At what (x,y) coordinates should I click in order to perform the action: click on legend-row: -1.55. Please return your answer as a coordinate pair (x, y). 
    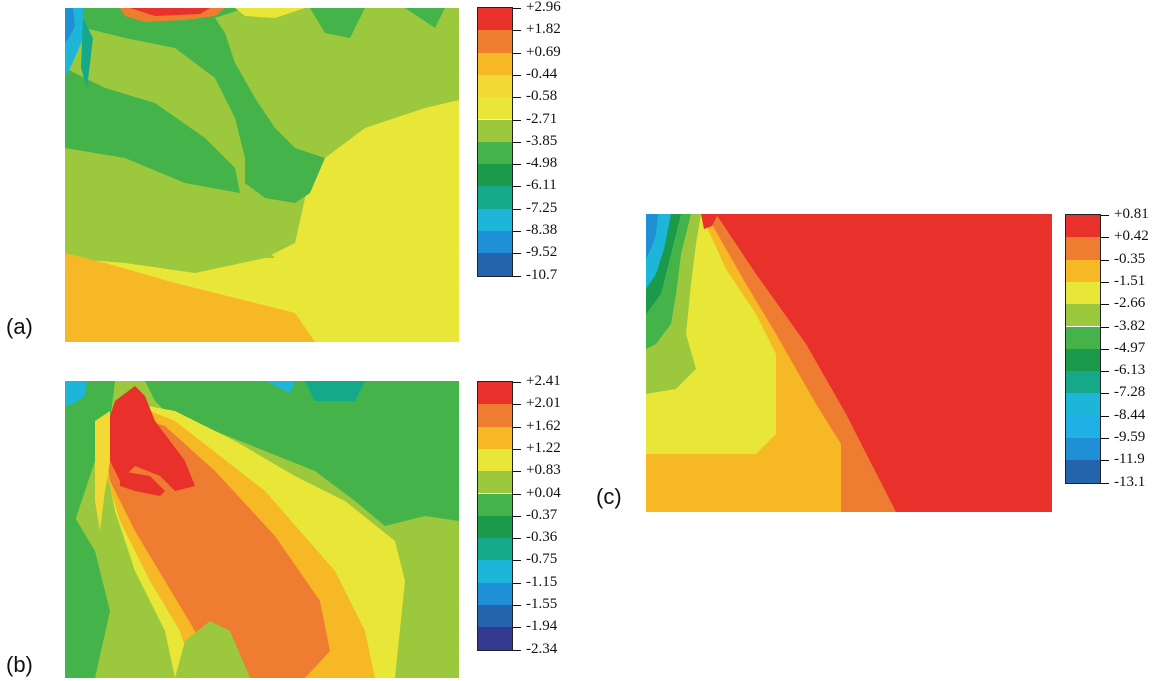
    Looking at the image, I should click on (545, 612).